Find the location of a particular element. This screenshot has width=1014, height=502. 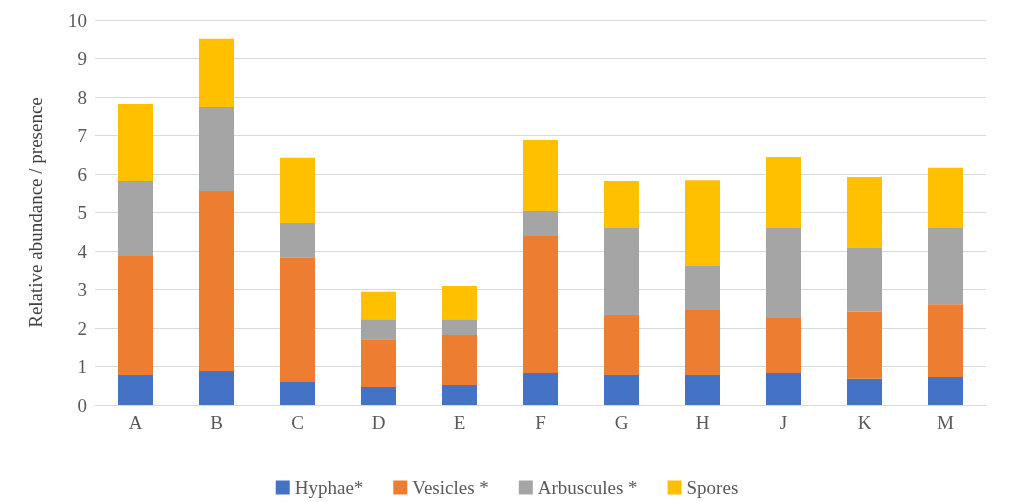

y-tick-label: 4 is located at coordinates (82, 251).